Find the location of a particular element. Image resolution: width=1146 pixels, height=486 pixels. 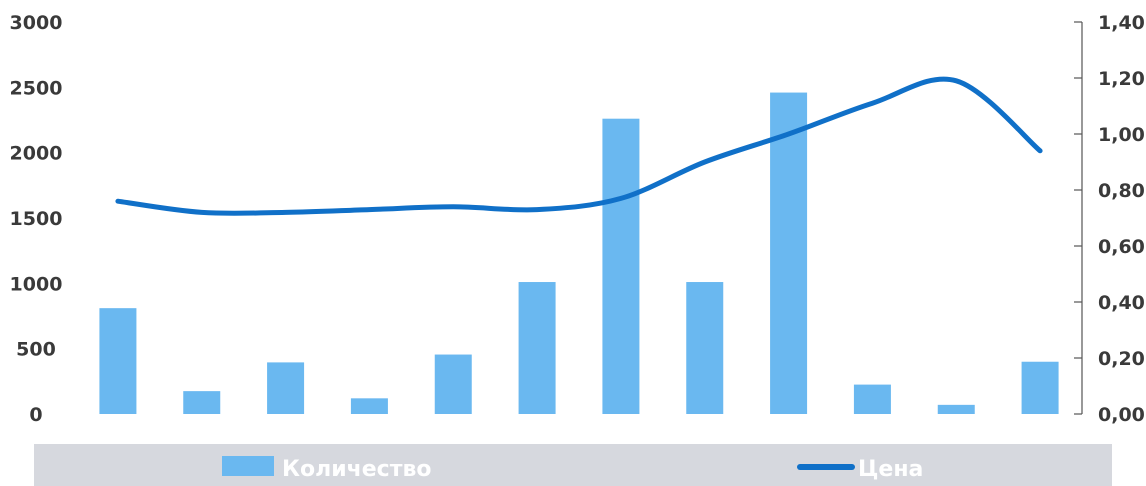

right-tick-label: 0,40 is located at coordinates (1121, 303).